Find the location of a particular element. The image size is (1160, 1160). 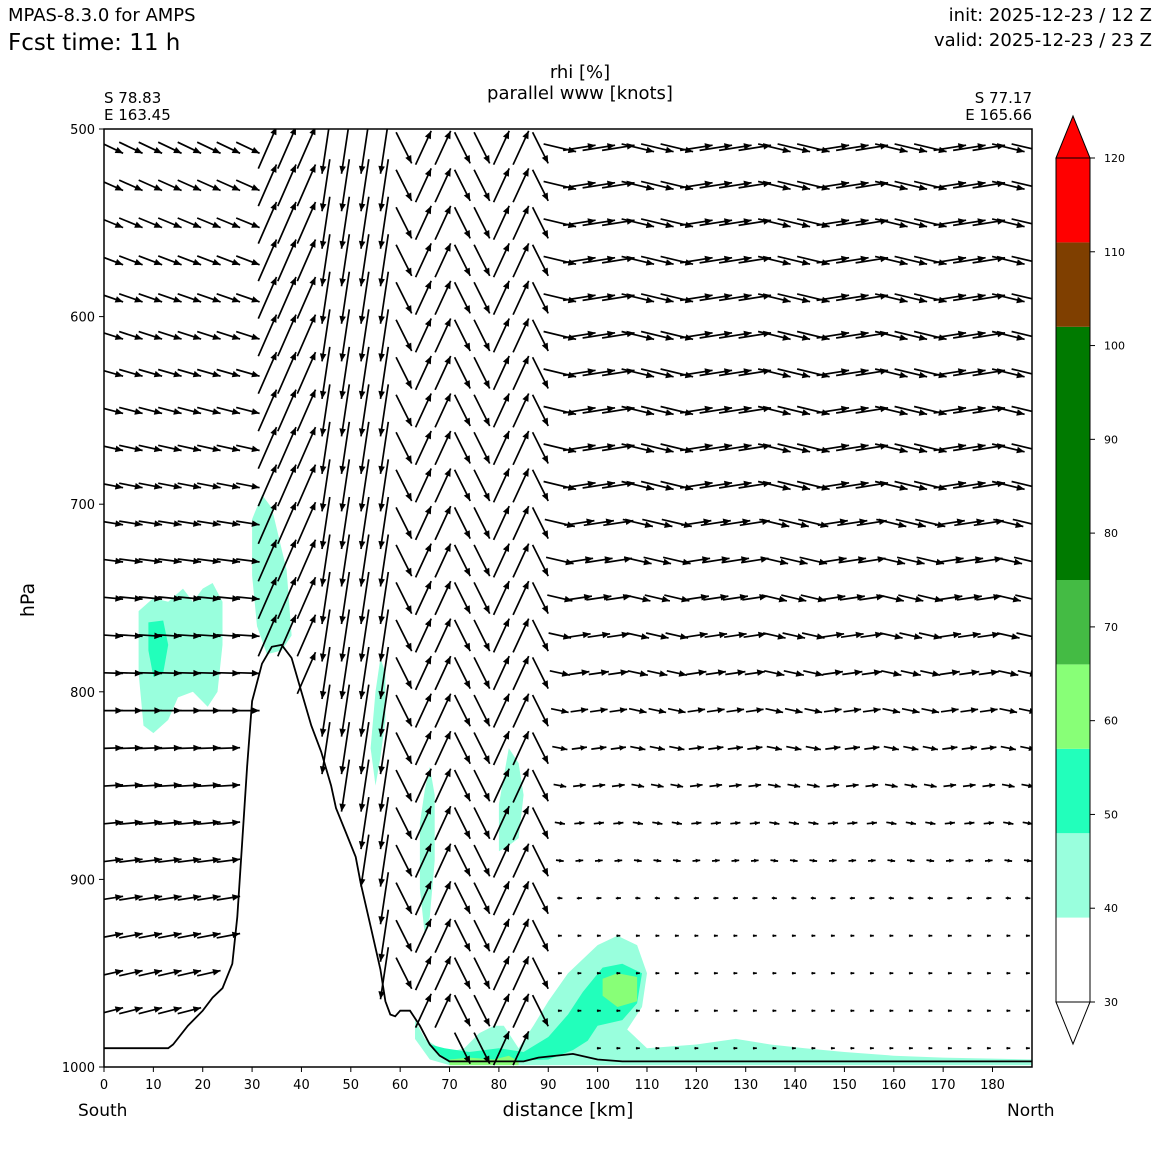

colorbar-tick-label: 40 is located at coordinates (1111, 908).